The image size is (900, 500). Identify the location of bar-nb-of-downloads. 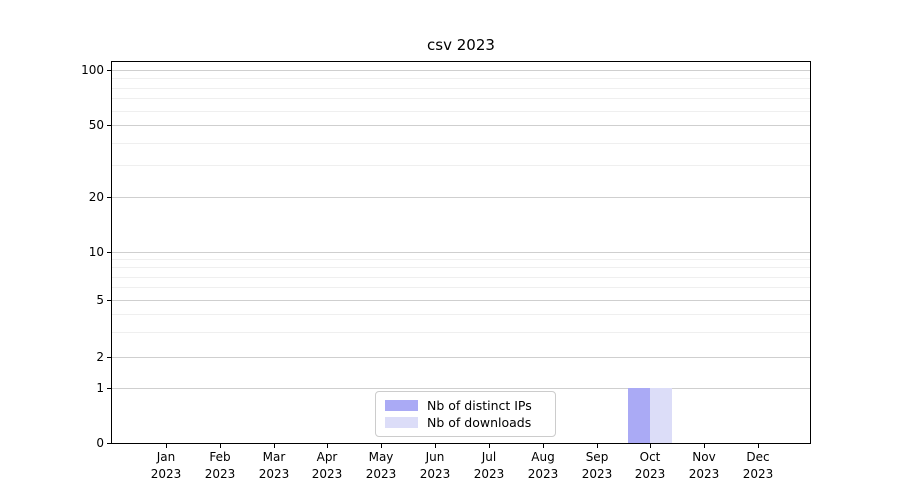
(661, 415).